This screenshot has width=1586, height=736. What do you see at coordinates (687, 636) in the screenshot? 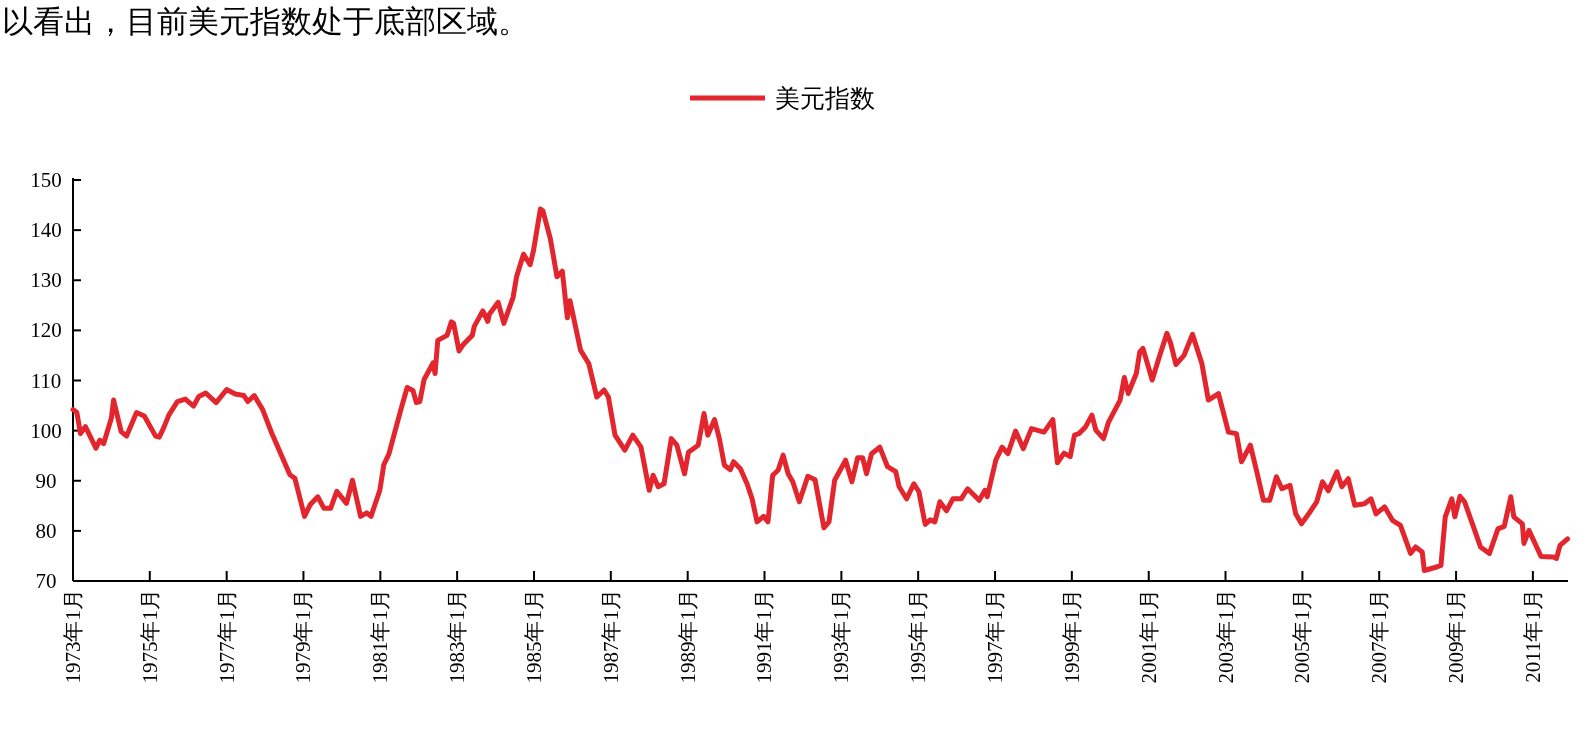
I see `x-tick-label: 1989年1月` at bounding box center [687, 636].